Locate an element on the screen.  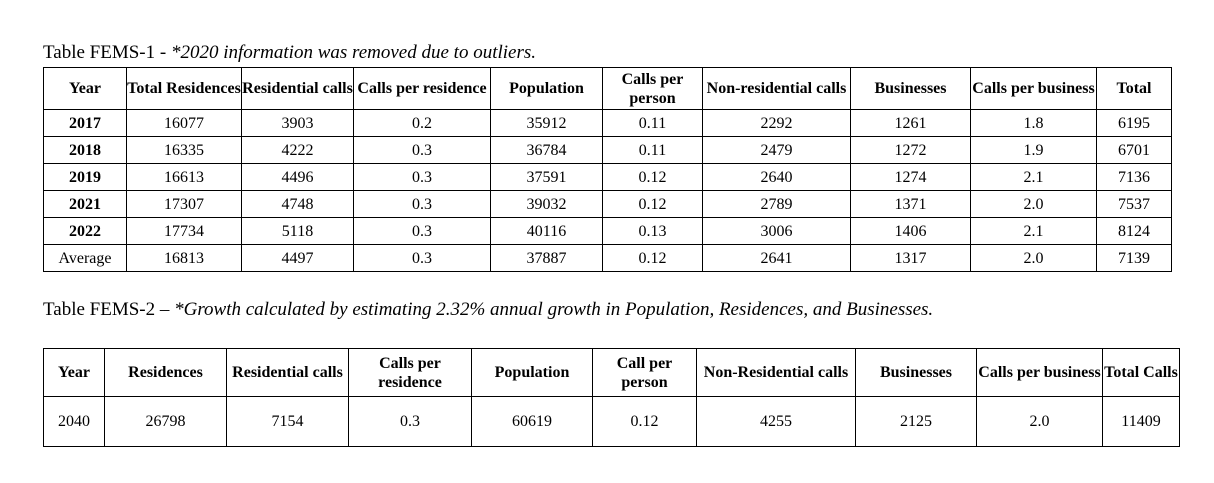
table1-header-businesses: Businesses is located at coordinates (910, 88).